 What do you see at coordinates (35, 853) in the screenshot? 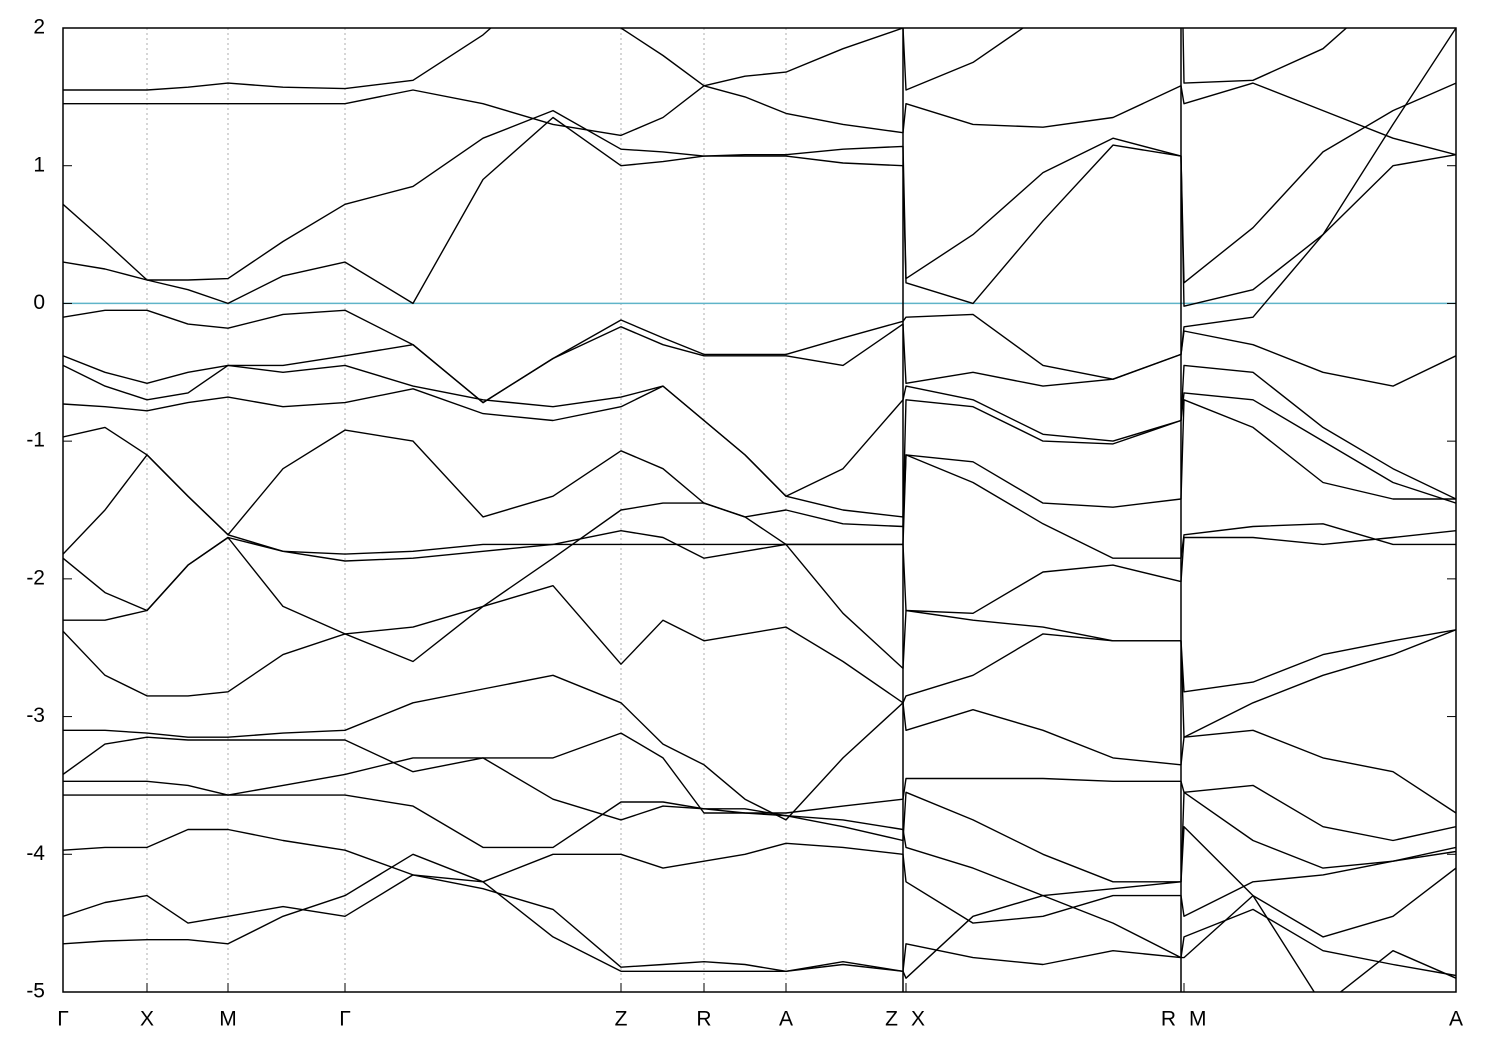
I see `y-tick-label: -4` at bounding box center [35, 853].